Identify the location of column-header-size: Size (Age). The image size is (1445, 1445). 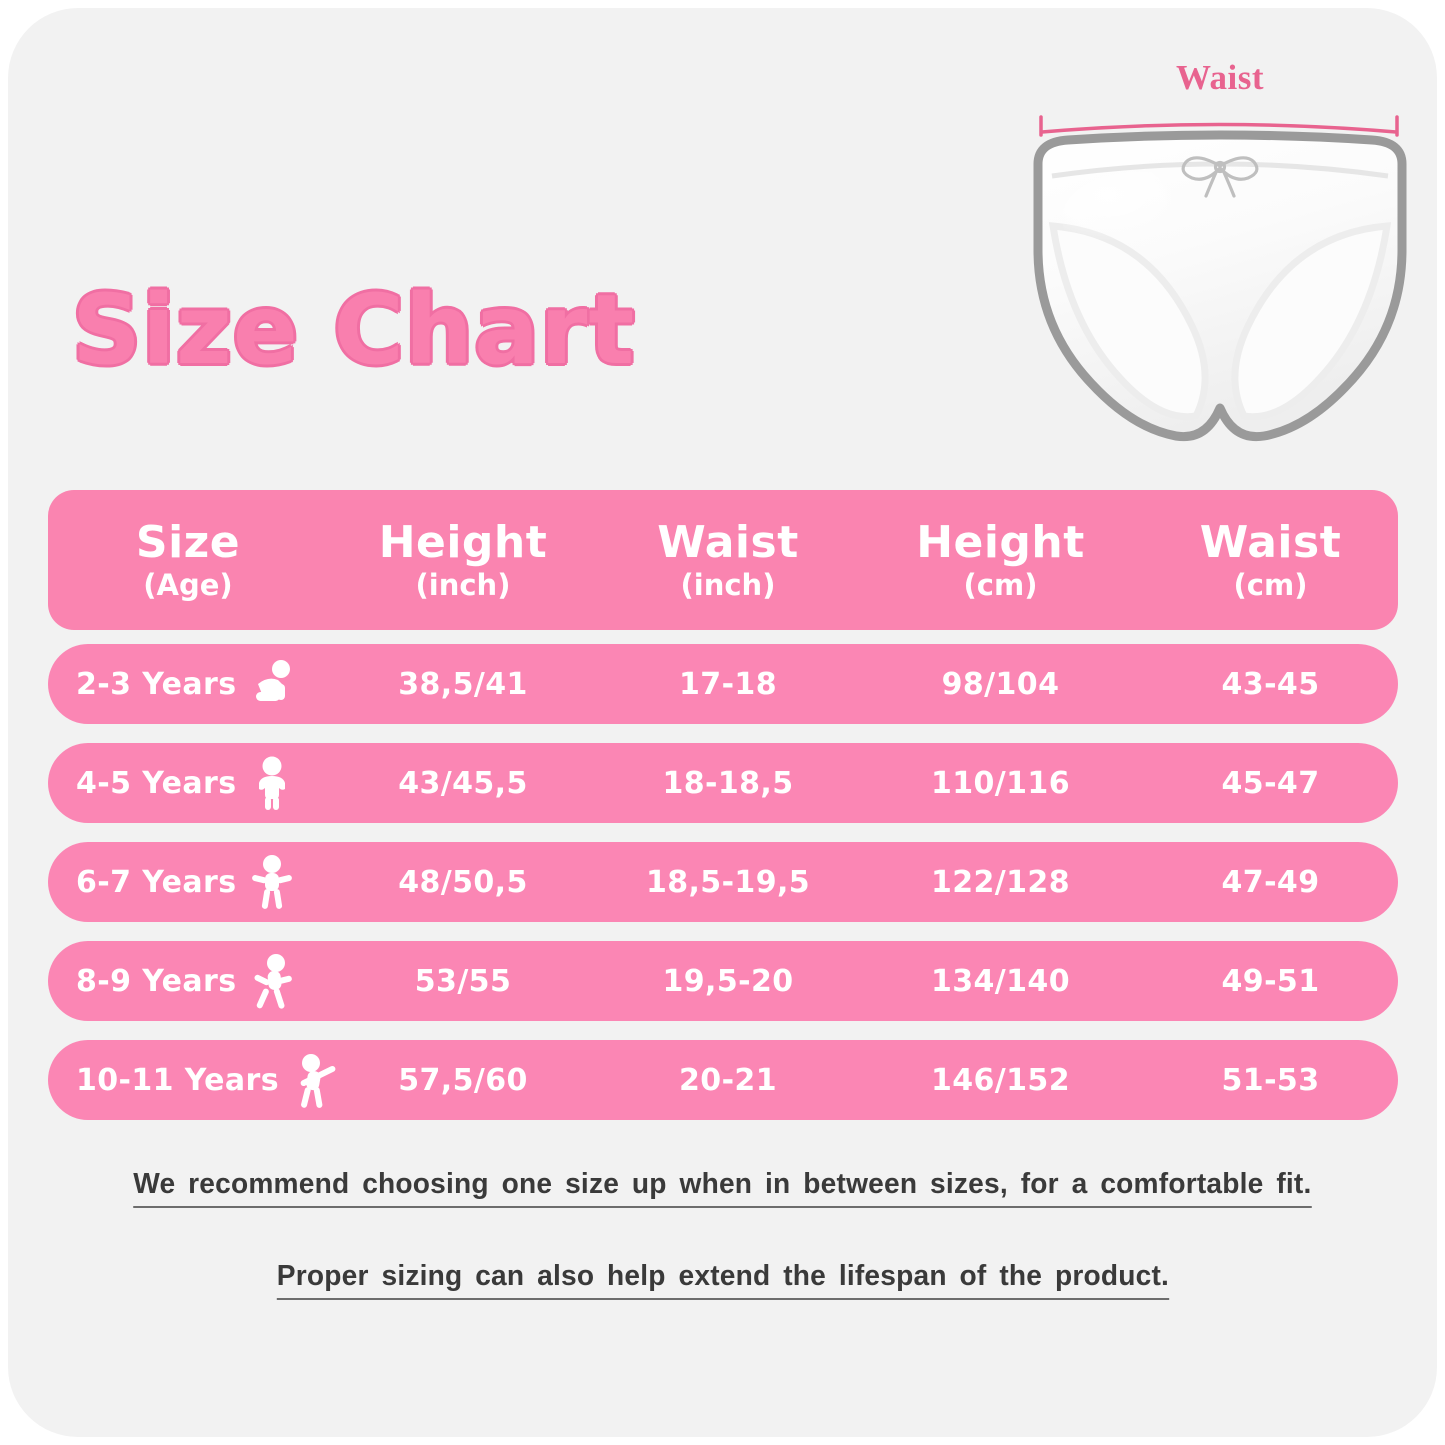
(188, 559).